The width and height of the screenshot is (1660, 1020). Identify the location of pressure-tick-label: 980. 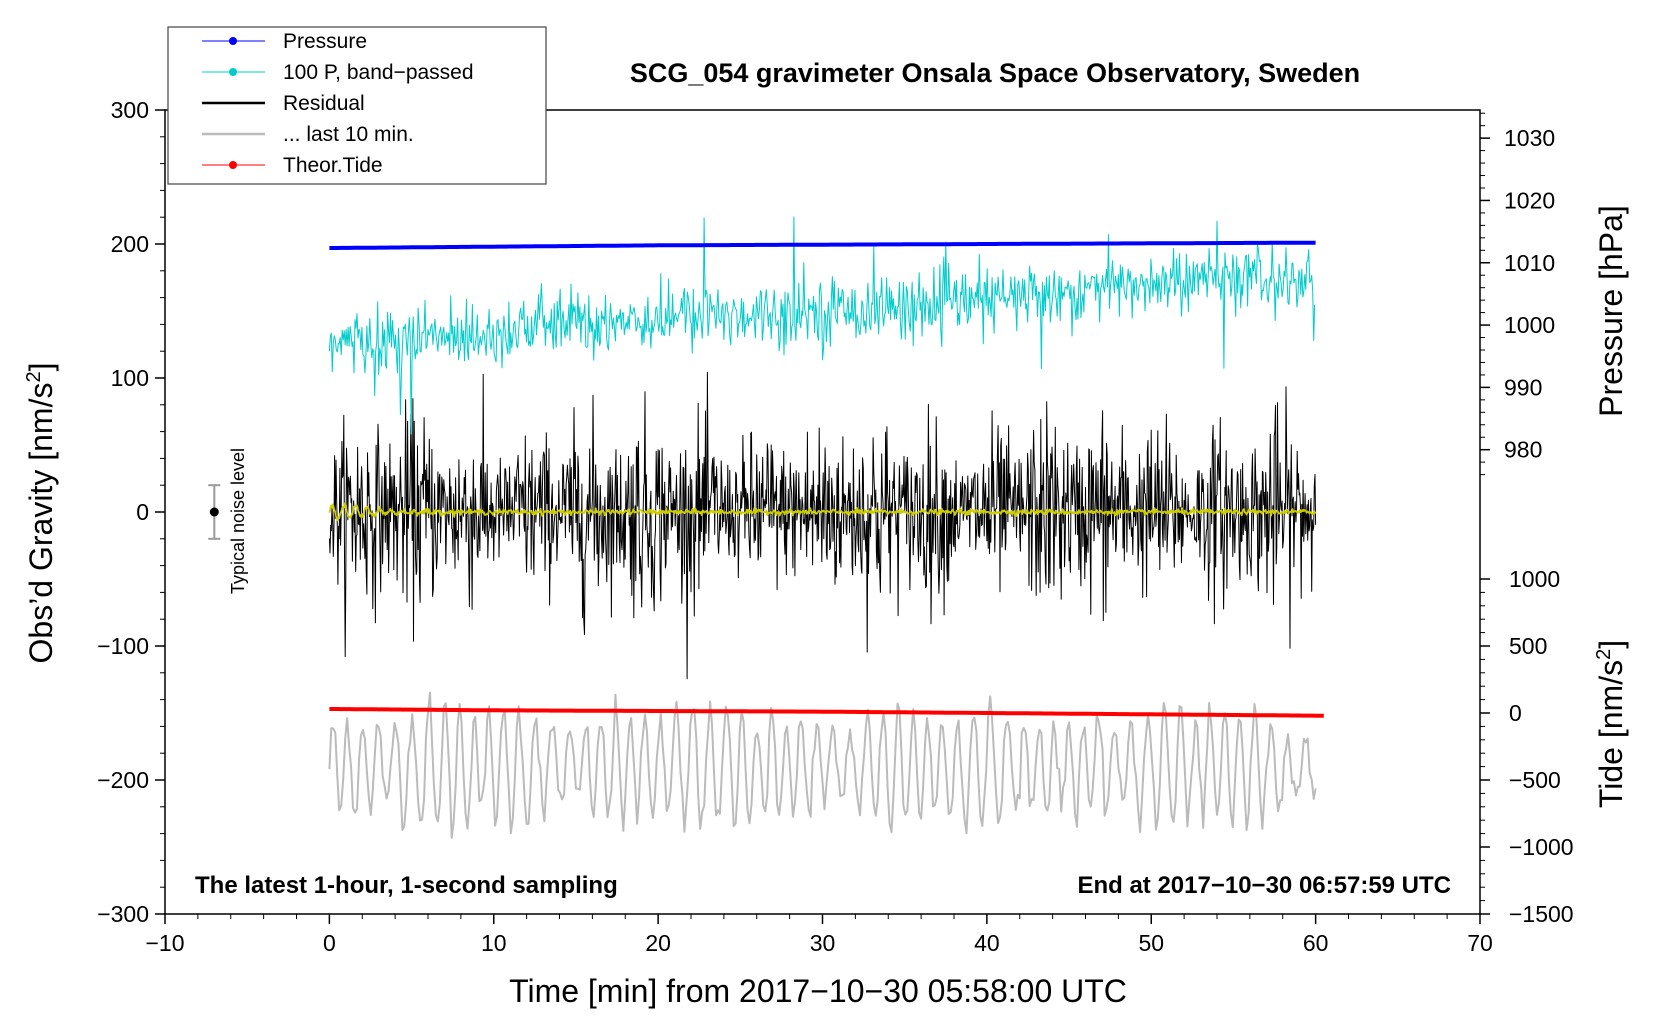
(1523, 450).